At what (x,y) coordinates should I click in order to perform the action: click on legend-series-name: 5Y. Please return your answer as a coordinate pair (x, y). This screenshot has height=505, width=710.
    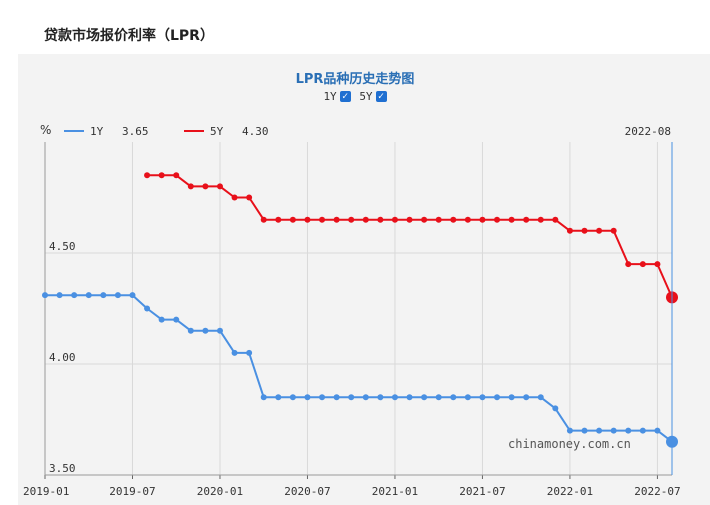
    Looking at the image, I should click on (217, 131).